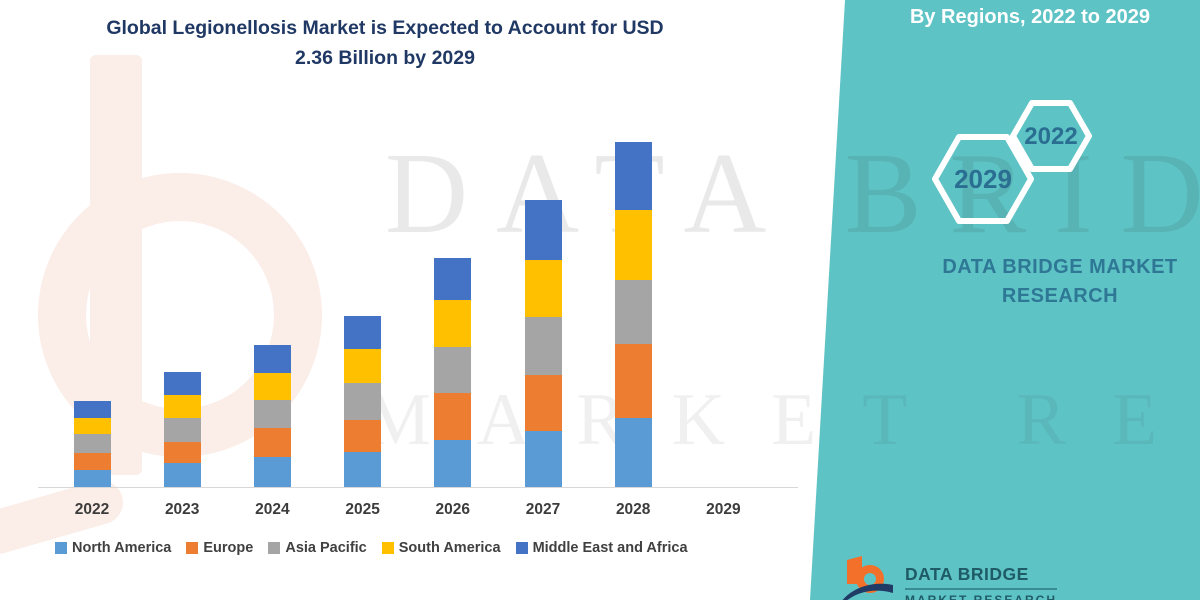 The image size is (1200, 600). I want to click on legend-item: Middle East and Africa, so click(601, 548).